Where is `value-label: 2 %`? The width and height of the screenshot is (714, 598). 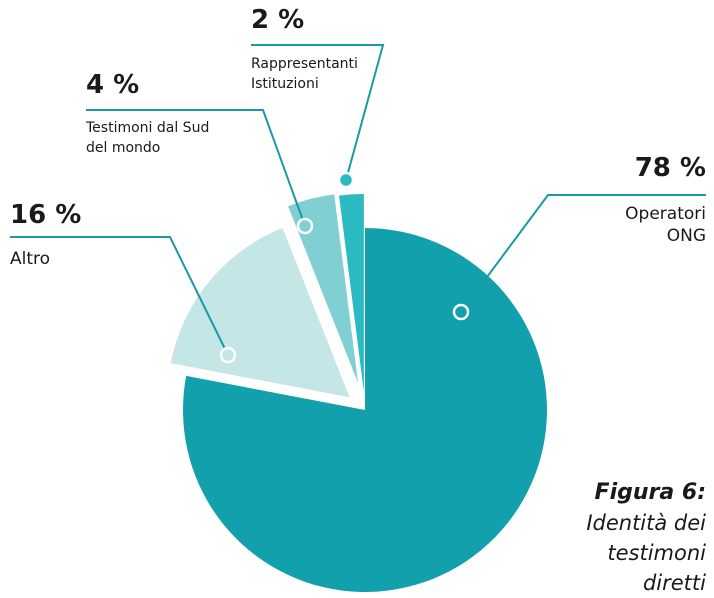
value-label: 2 % is located at coordinates (278, 20).